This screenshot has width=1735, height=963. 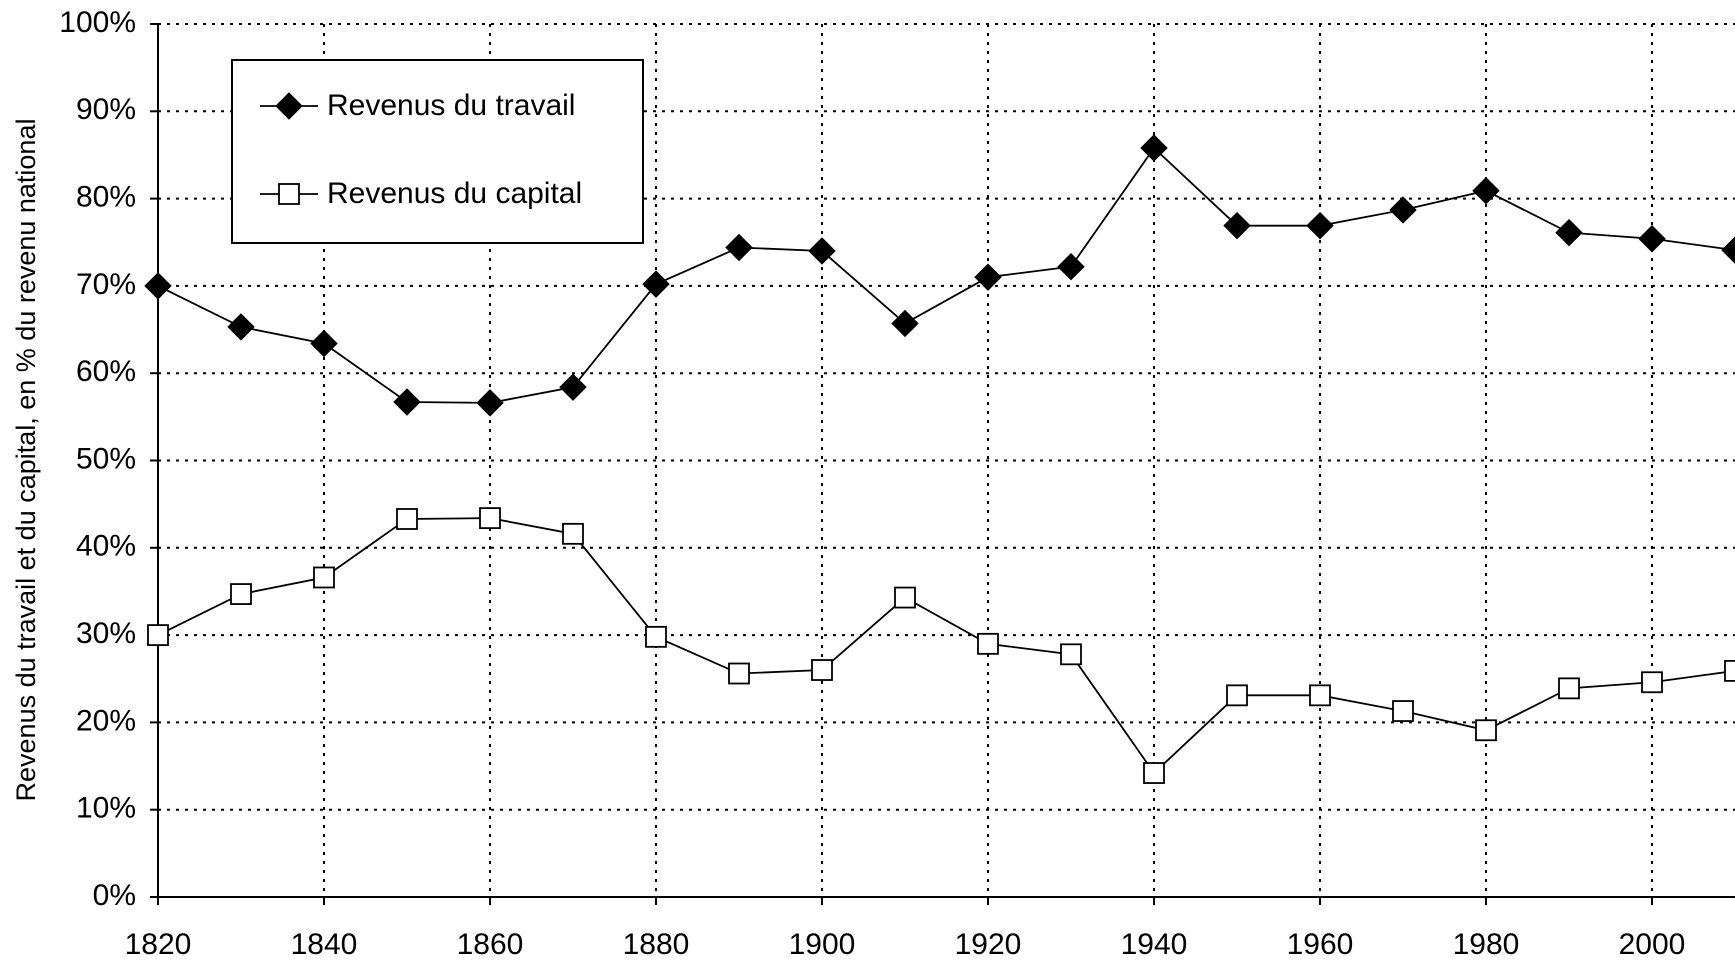 What do you see at coordinates (106, 720) in the screenshot?
I see `y-tick-label: 20%` at bounding box center [106, 720].